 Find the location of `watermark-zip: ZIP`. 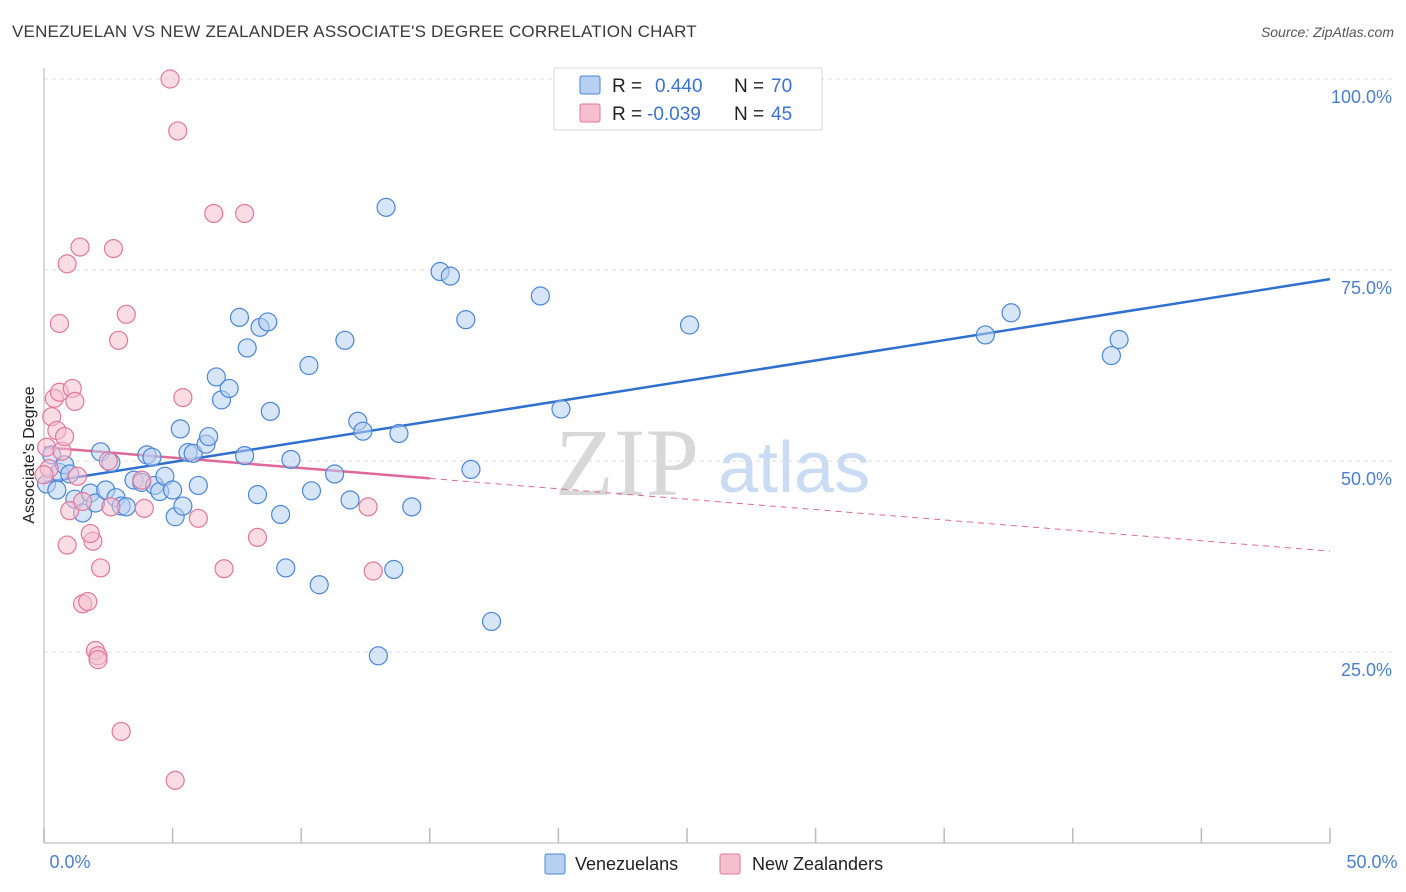

watermark-zip: ZIP is located at coordinates (627, 462).